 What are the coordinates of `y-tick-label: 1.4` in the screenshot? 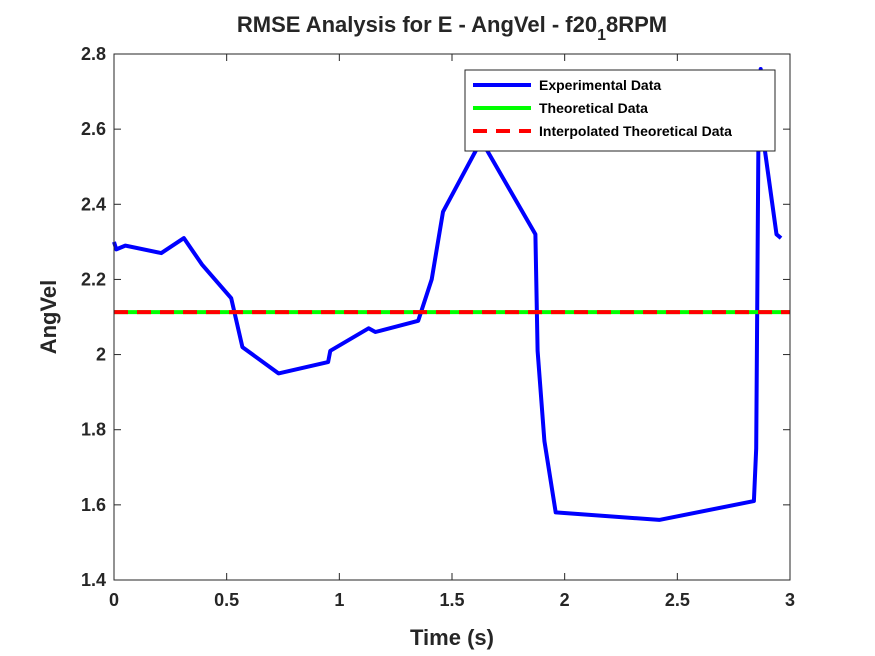 It's located at (93, 580).